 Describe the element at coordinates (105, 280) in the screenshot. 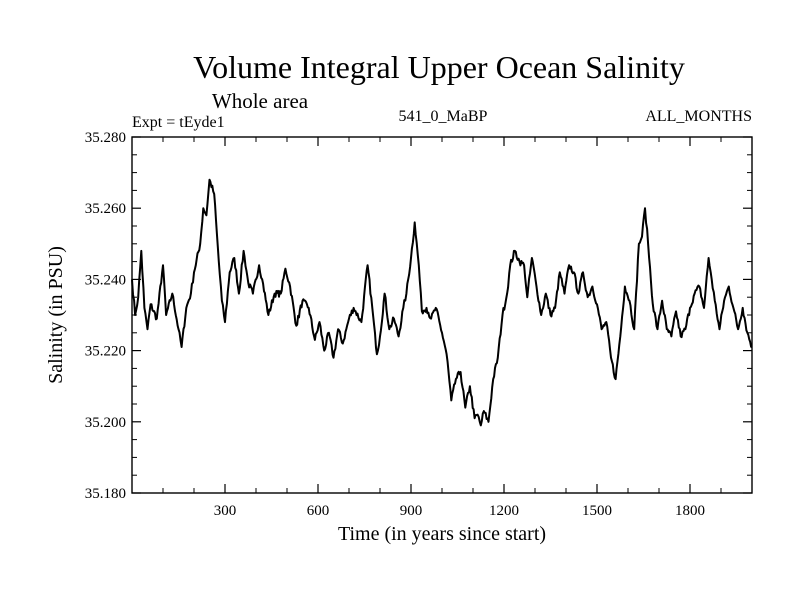

I see `y-tick-label: 35.240` at that location.